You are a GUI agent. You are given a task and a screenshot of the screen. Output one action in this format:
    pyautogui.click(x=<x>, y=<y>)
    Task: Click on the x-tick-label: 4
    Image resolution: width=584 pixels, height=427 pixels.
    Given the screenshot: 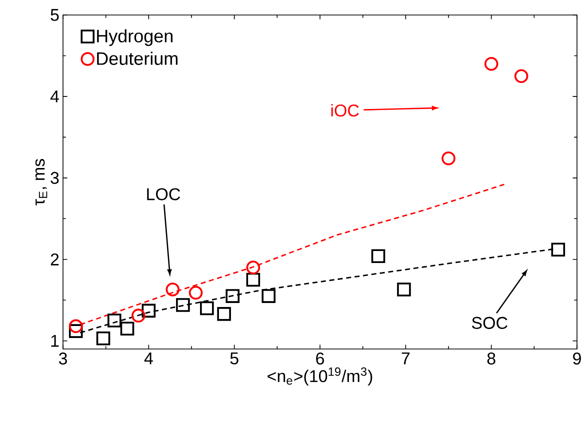 What is the action you would take?
    pyautogui.click(x=148, y=358)
    